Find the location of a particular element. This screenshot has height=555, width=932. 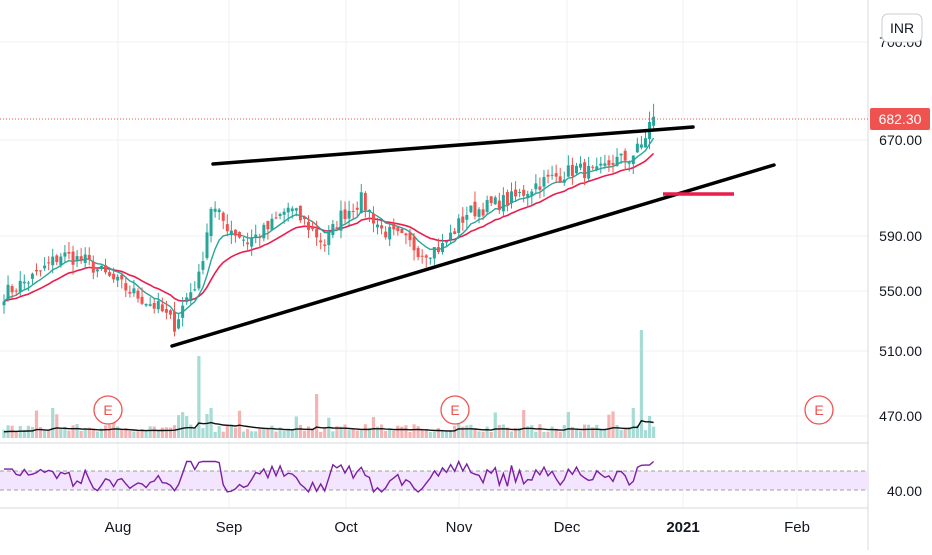

price-axis-tick-label: 590.00 is located at coordinates (900, 236).